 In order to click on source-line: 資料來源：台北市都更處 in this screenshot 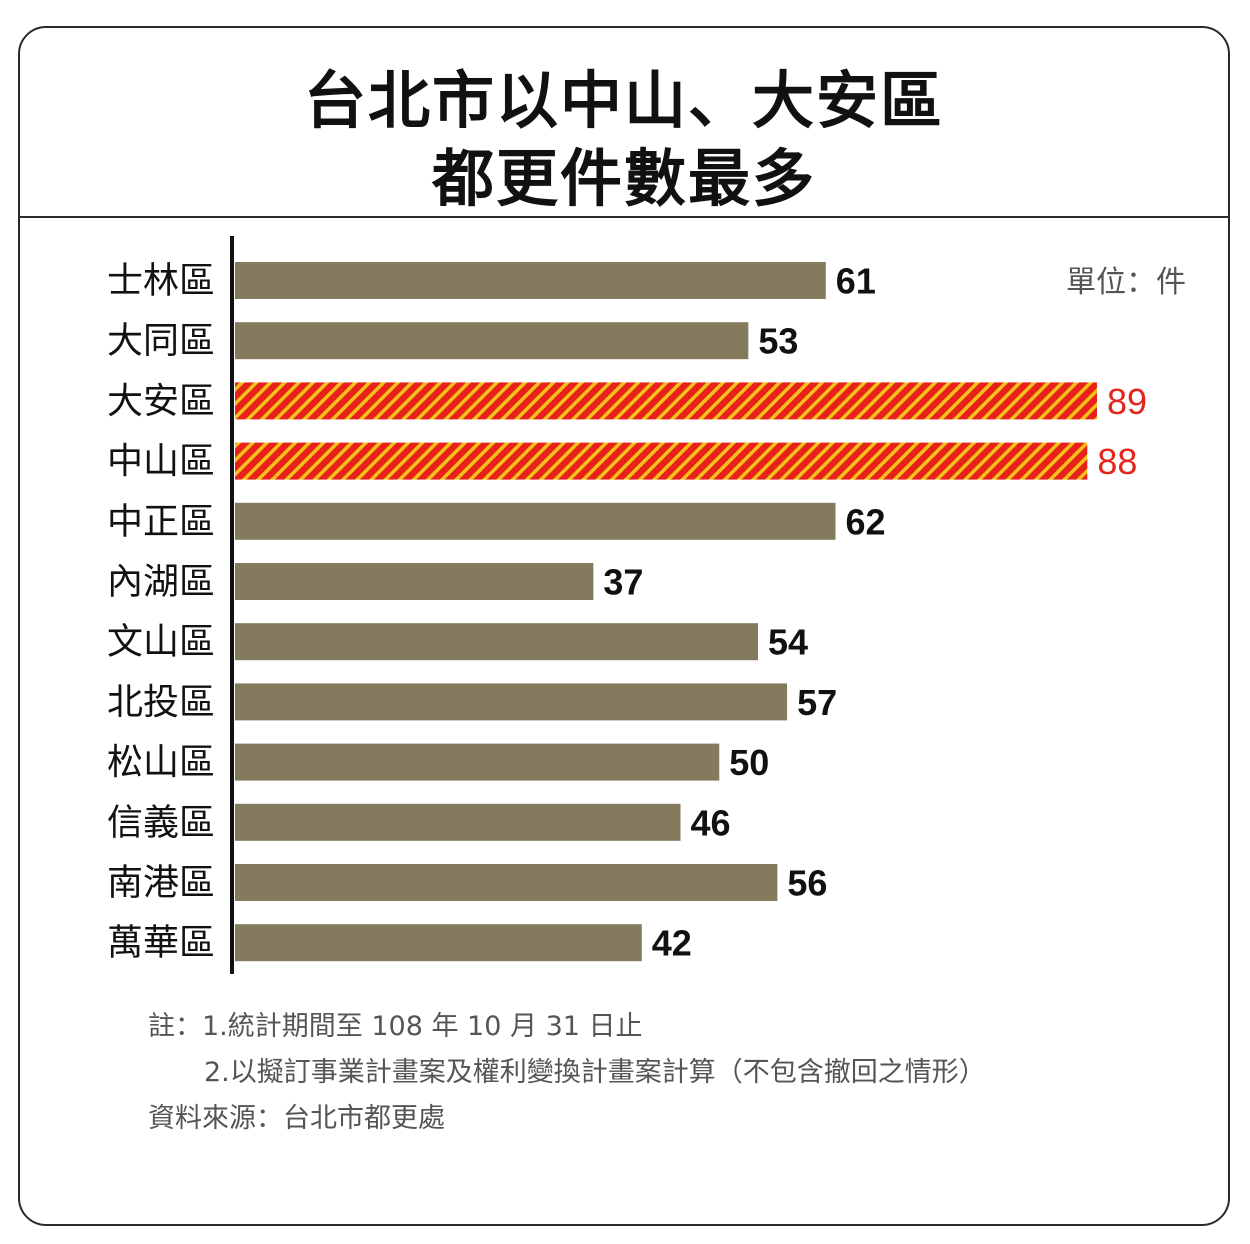, I will do `click(296, 1118)`.